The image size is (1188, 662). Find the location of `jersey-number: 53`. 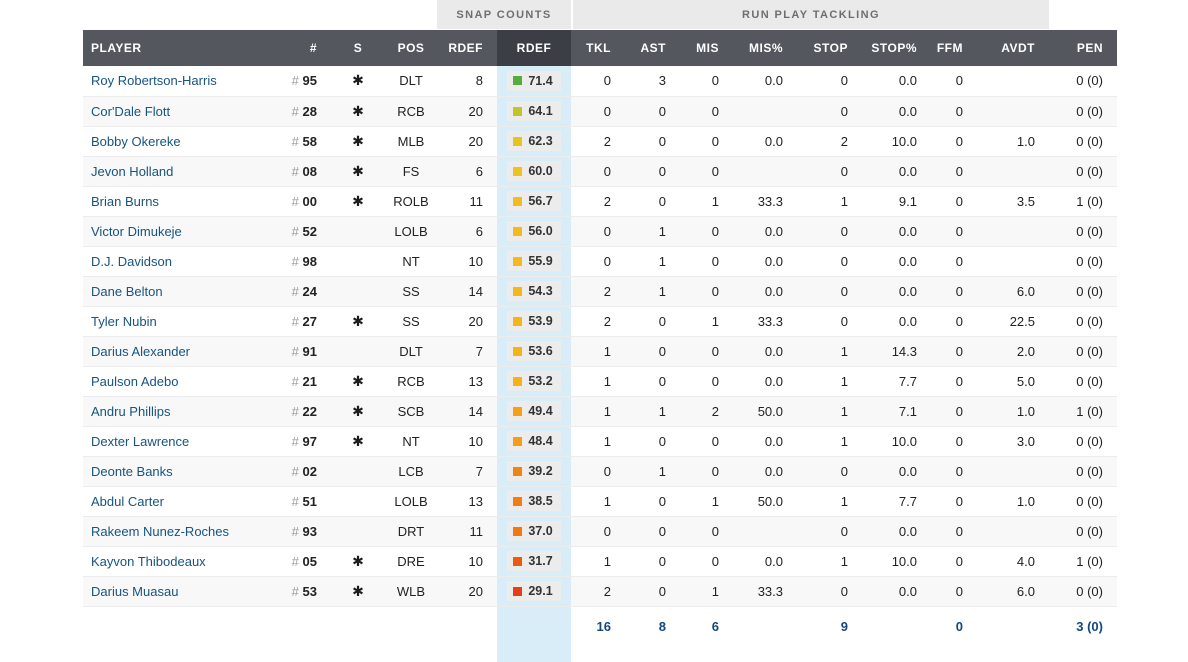

jersey-number: 53 is located at coordinates (309, 591).